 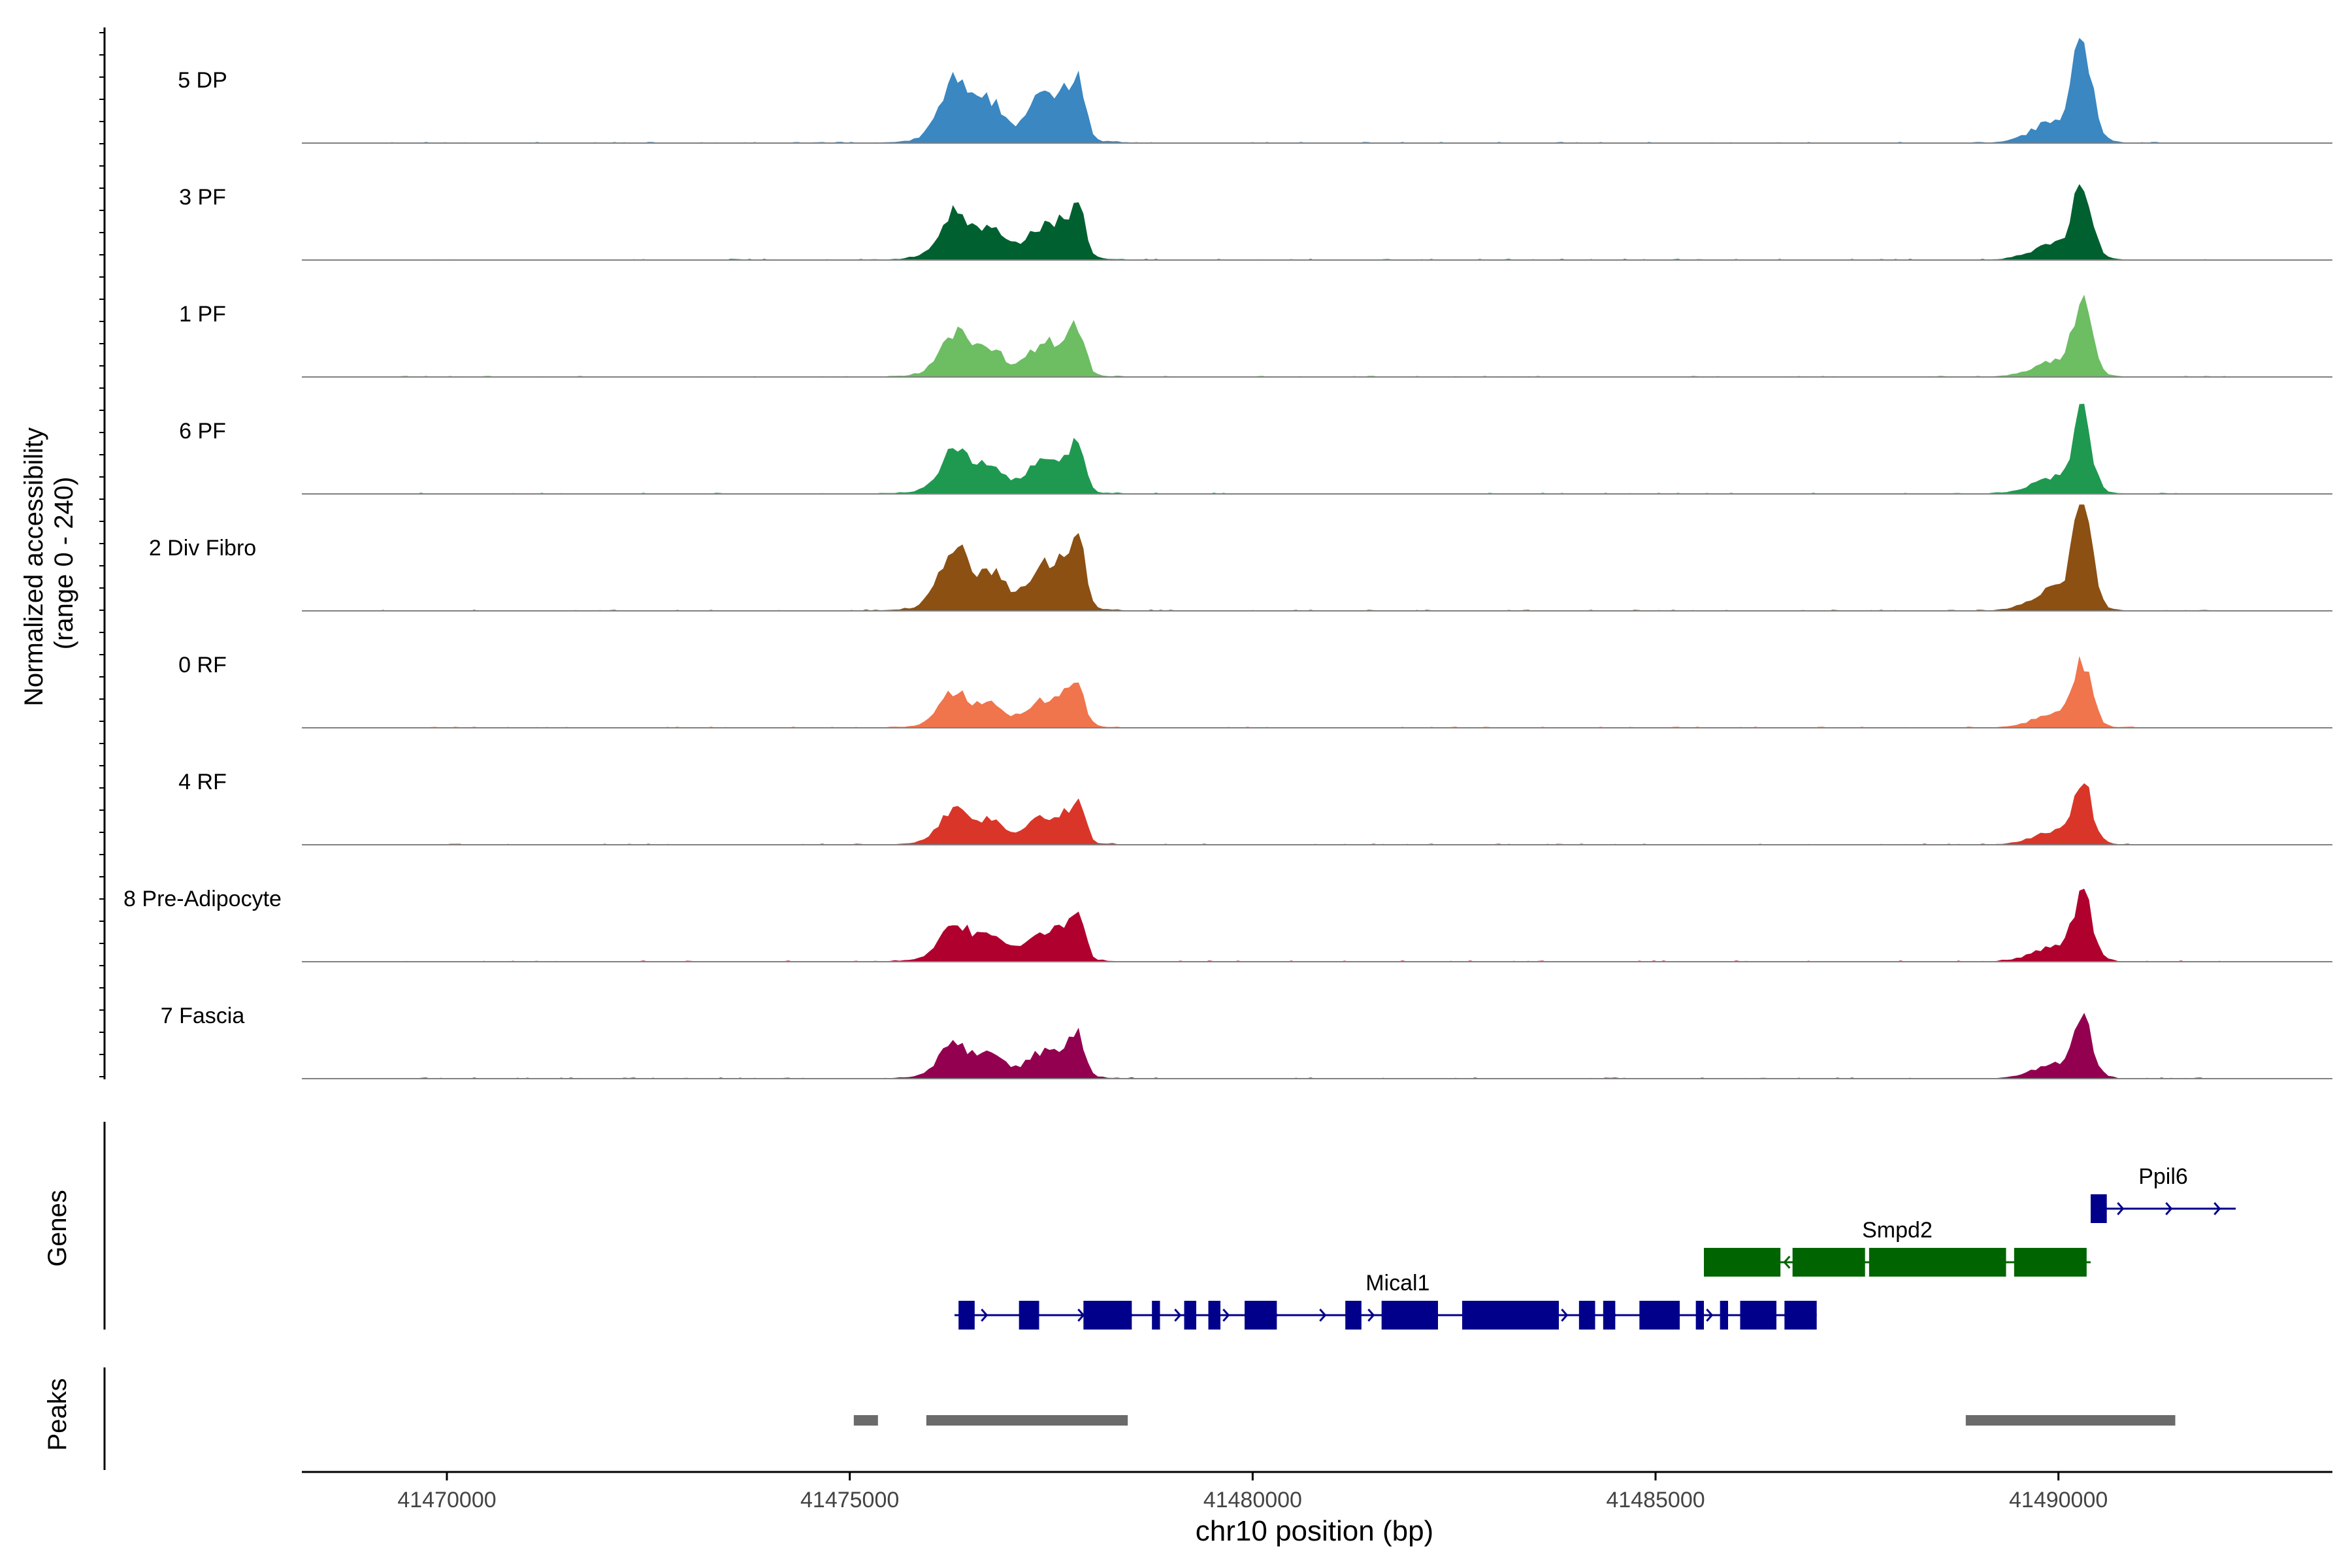 I want to click on x-tick-label: 41490000, so click(x=2058, y=1500).